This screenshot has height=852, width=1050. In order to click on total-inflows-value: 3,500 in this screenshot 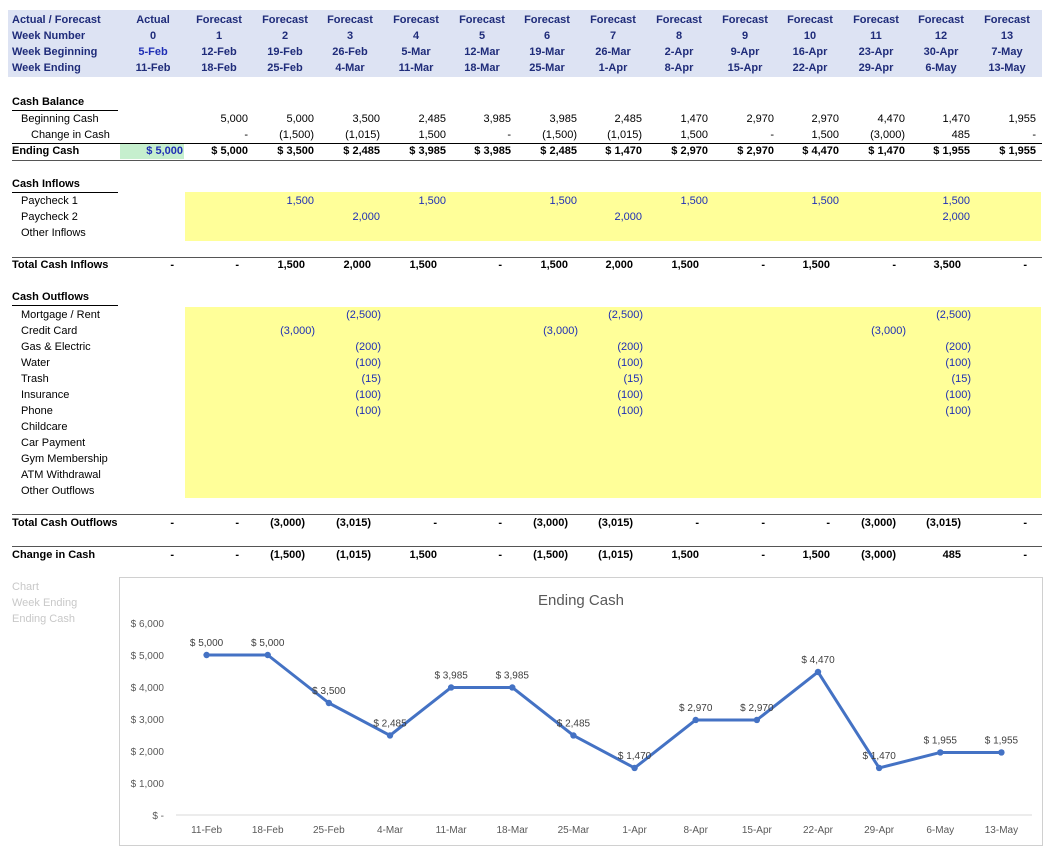, I will do `click(947, 265)`.